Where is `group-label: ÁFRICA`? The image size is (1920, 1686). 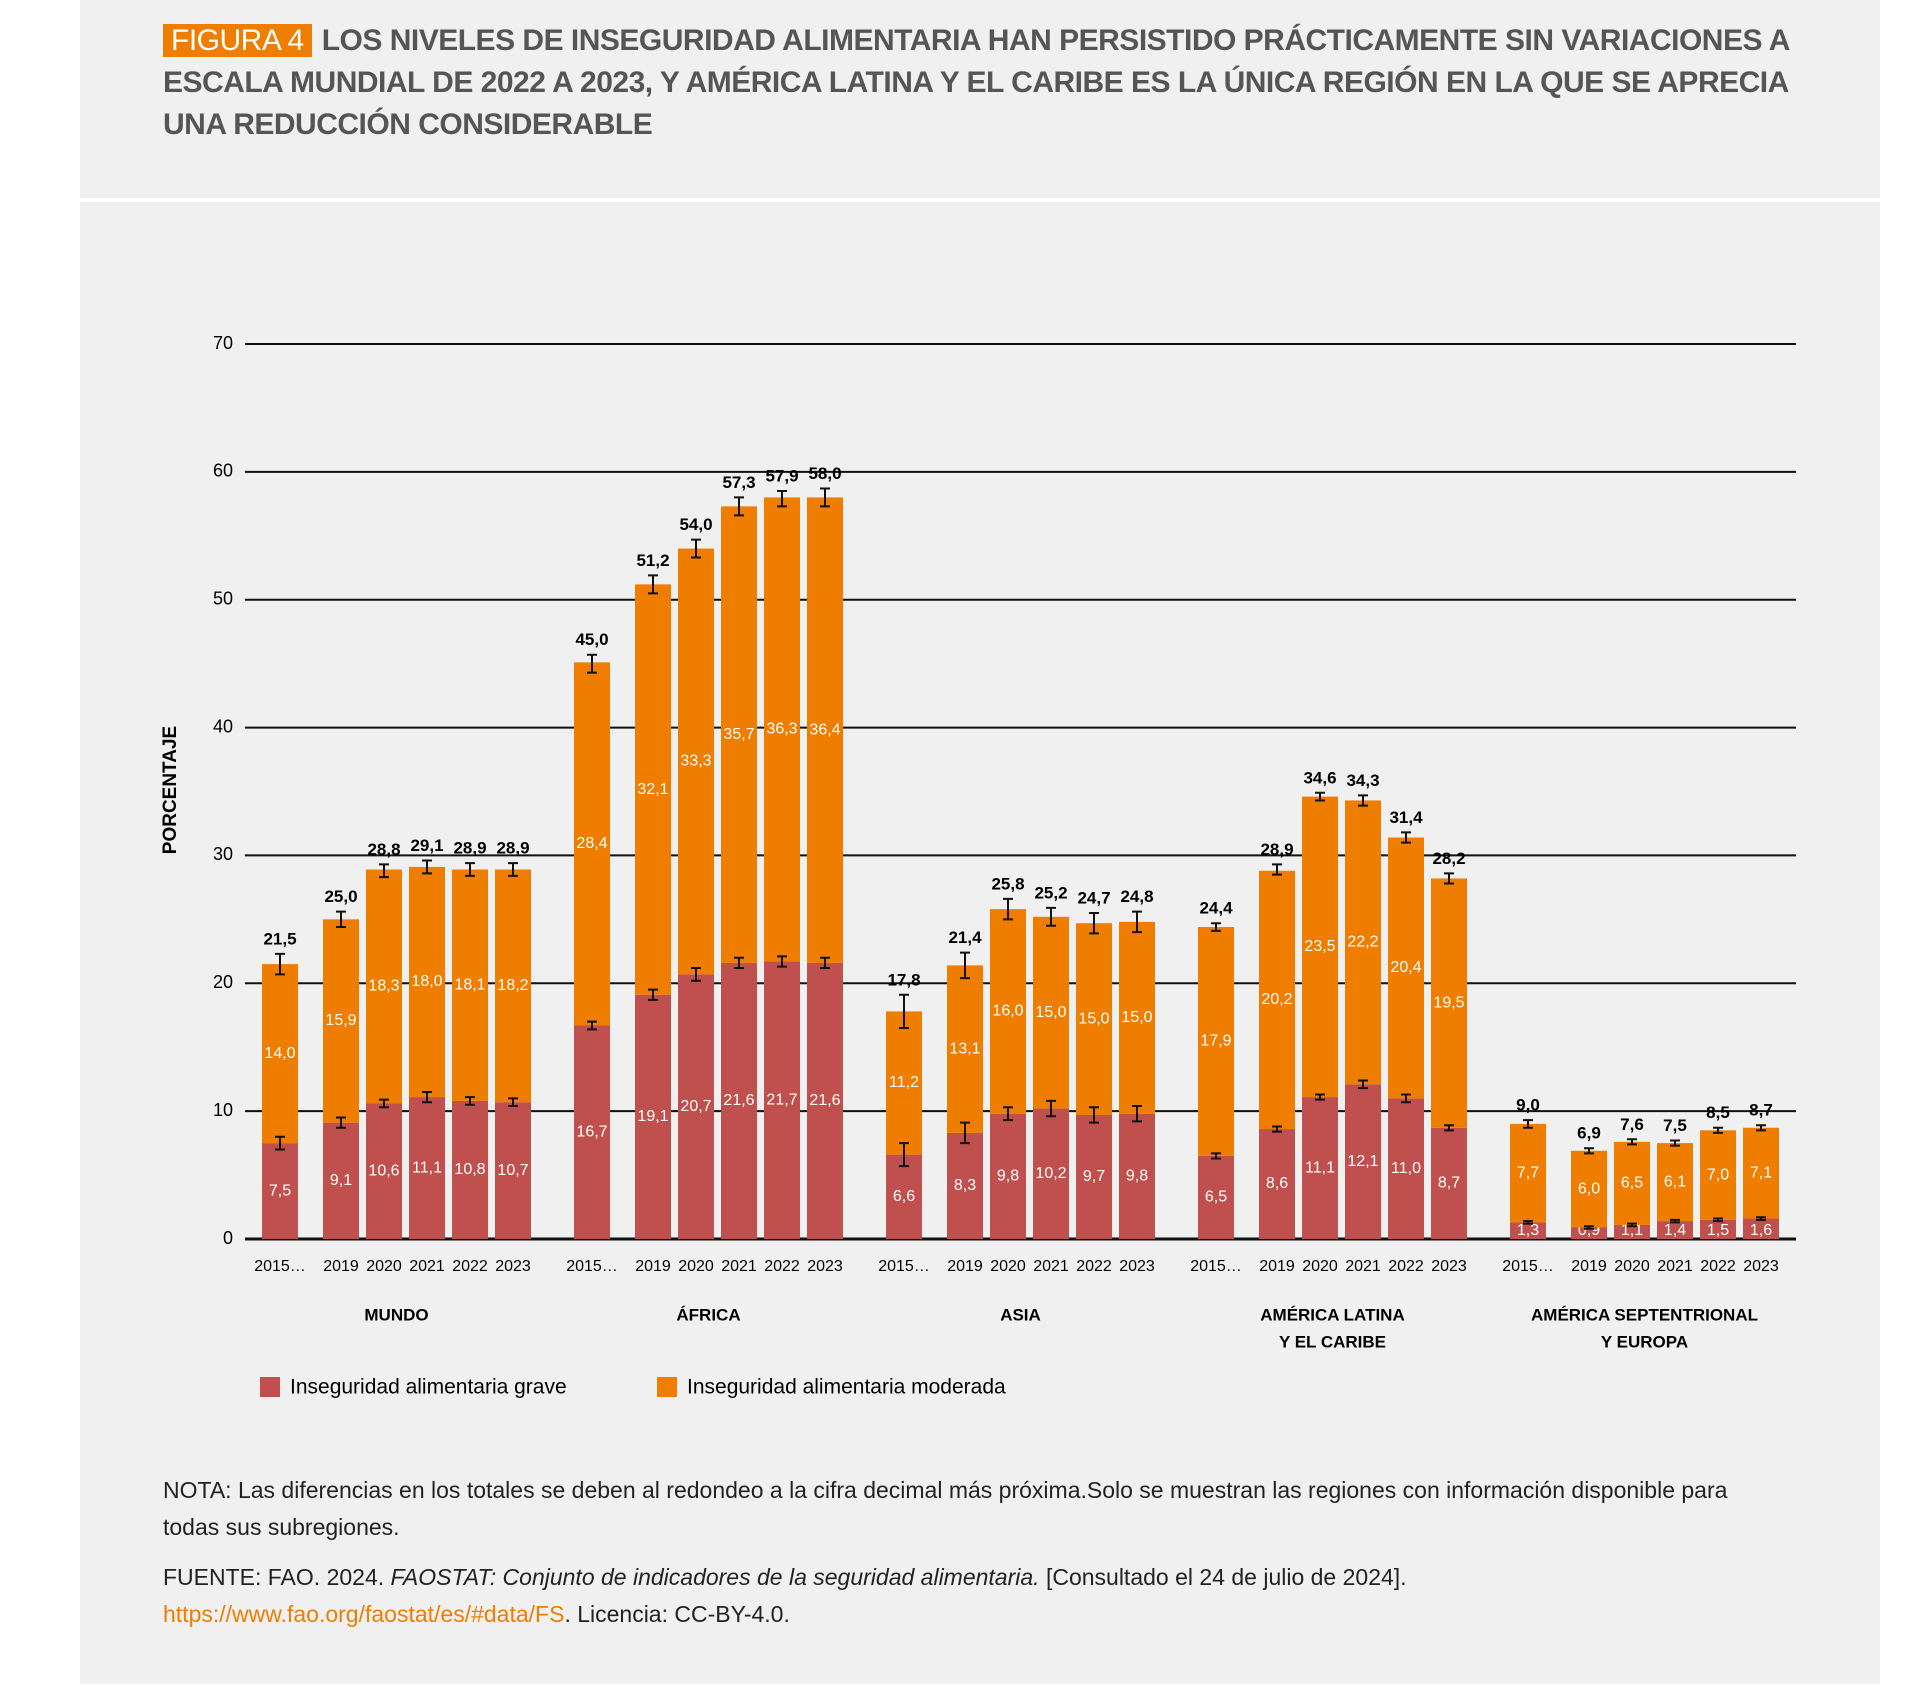
group-label: ÁFRICA is located at coordinates (708, 1314).